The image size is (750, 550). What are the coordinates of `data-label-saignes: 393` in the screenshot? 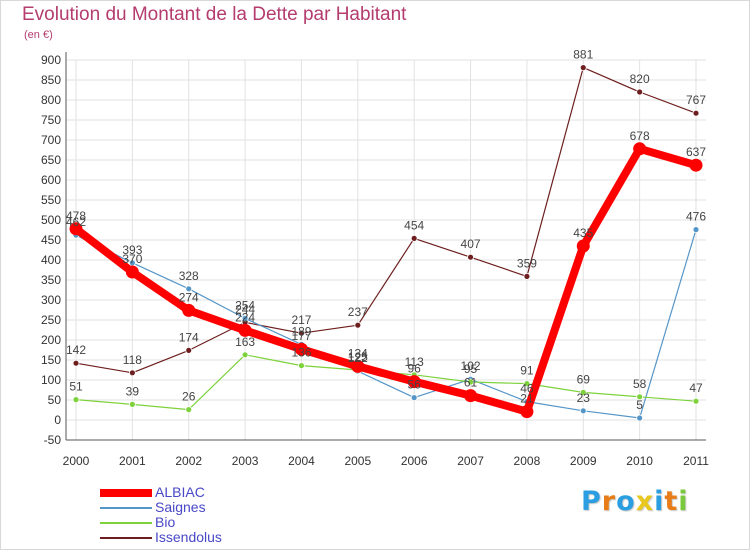 It's located at (132, 250).